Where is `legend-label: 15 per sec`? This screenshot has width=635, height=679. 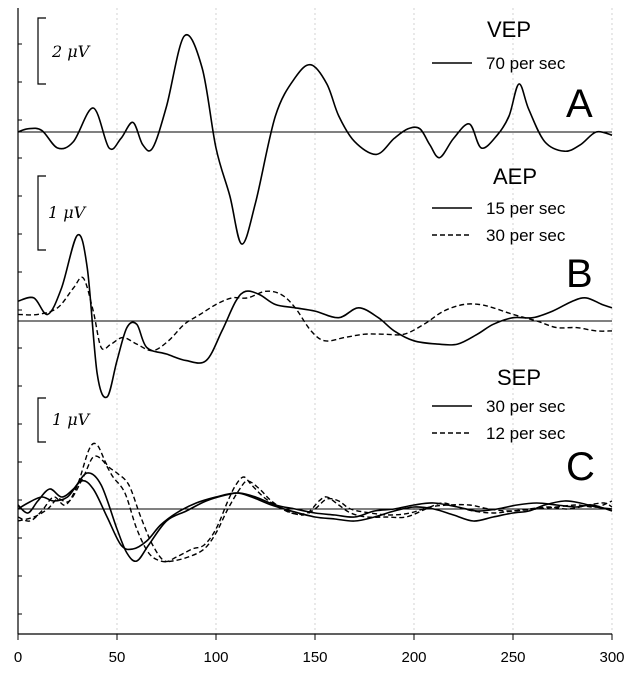
legend-label: 15 per sec is located at coordinates (526, 208).